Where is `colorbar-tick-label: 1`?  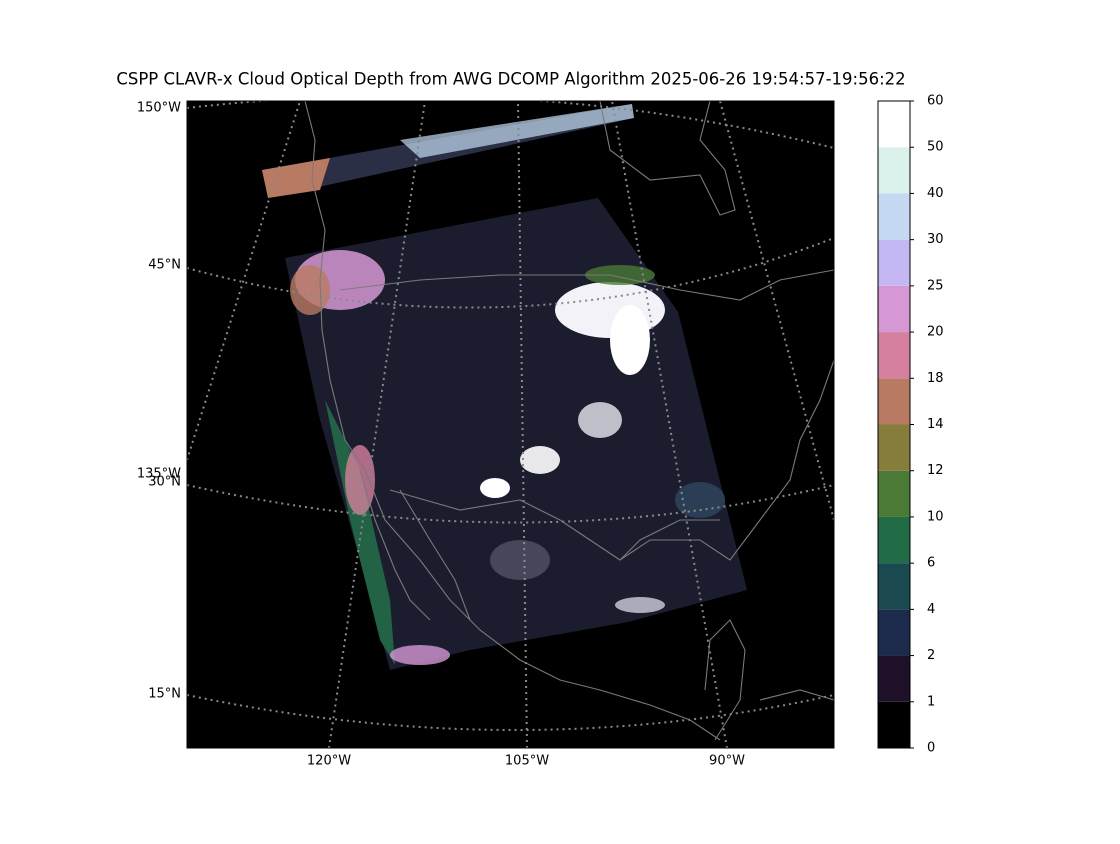 colorbar-tick-label: 1 is located at coordinates (931, 701).